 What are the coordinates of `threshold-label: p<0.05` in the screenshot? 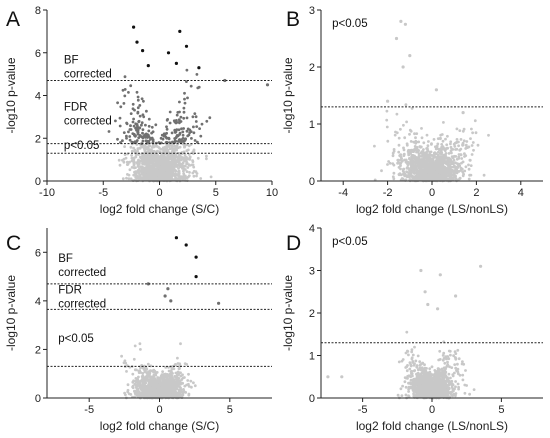 It's located at (350, 24).